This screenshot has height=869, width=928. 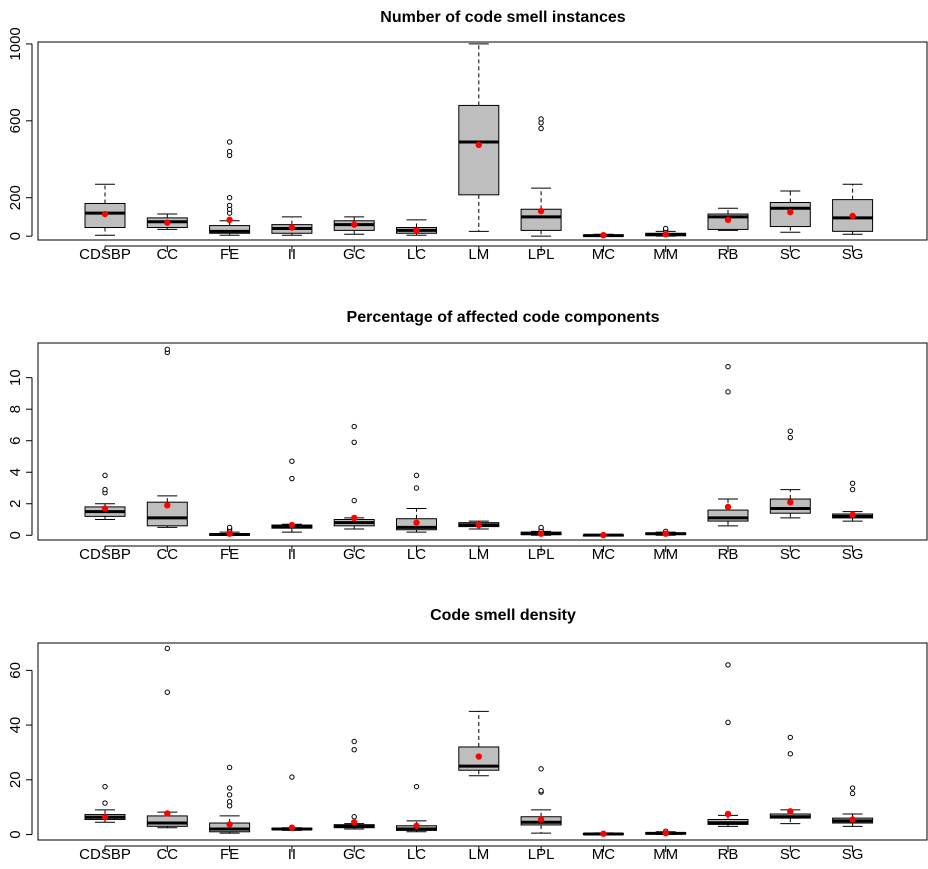 What do you see at coordinates (603, 235) in the screenshot?
I see `box-mc` at bounding box center [603, 235].